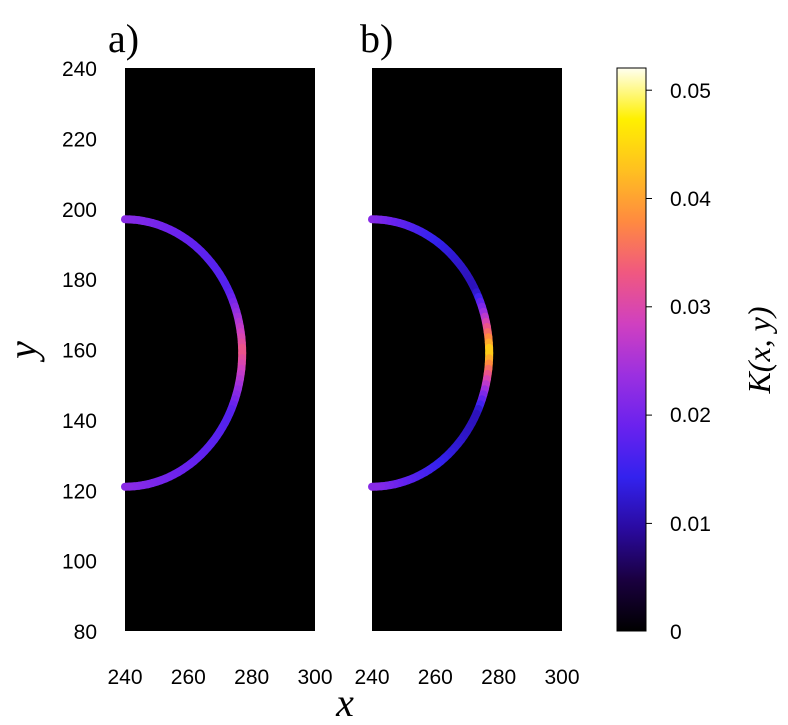 The width and height of the screenshot is (788, 725). What do you see at coordinates (690, 524) in the screenshot?
I see `colorbar-tick-label: 0.01` at bounding box center [690, 524].